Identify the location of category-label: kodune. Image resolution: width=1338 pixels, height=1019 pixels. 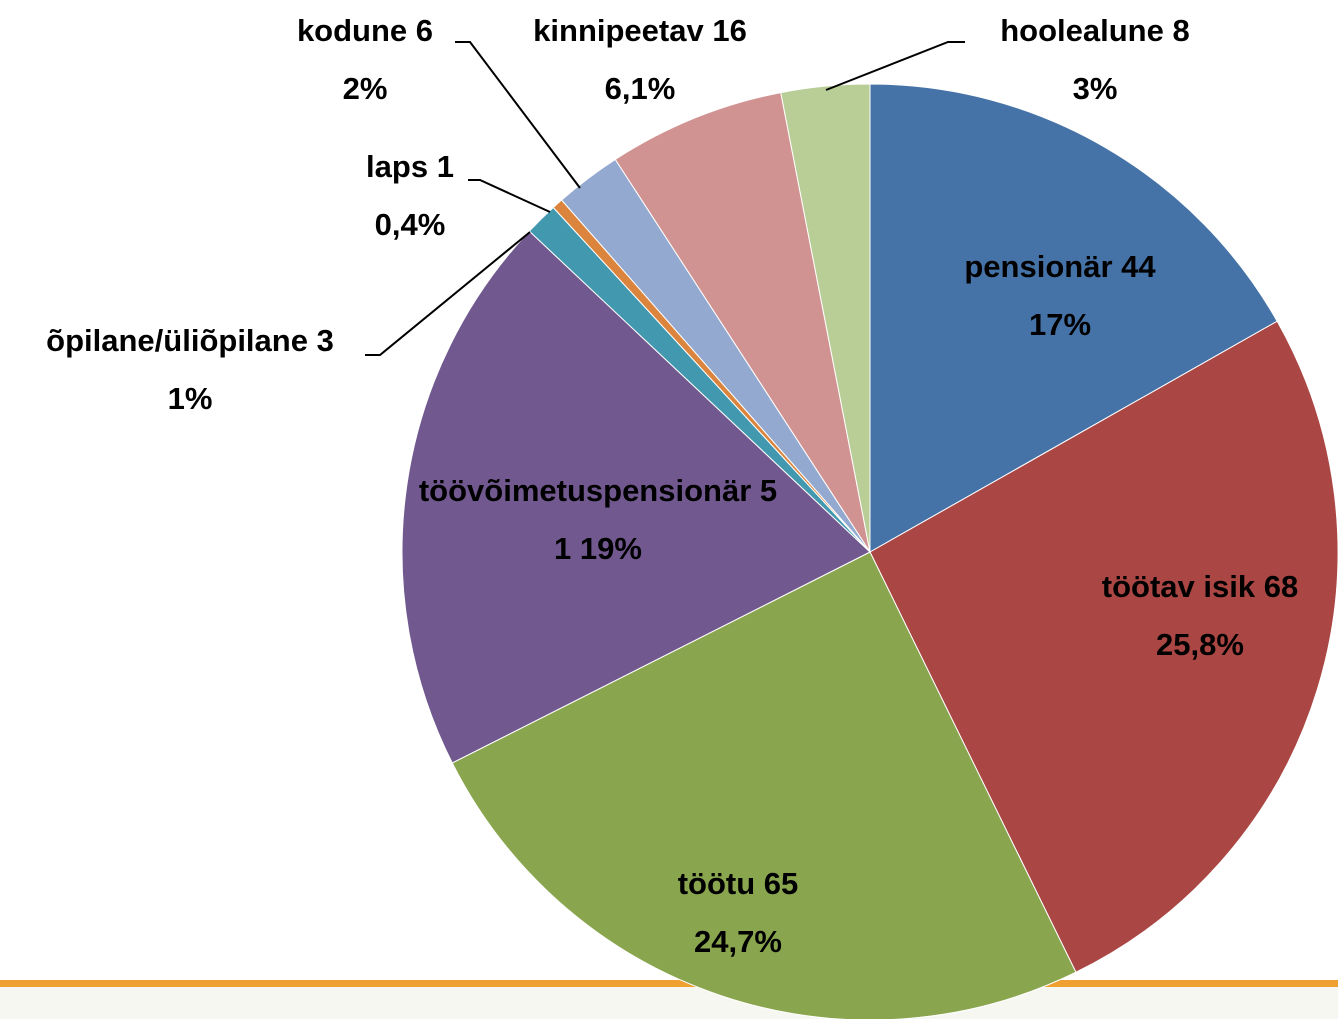
(352, 30).